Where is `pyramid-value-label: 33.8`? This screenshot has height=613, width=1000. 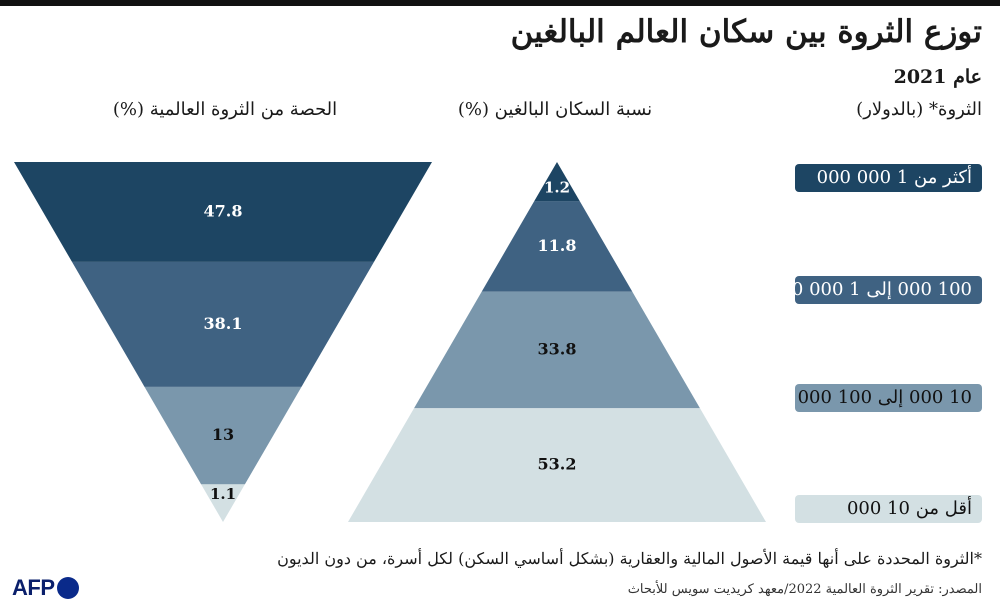 pyramid-value-label: 33.8 is located at coordinates (557, 349).